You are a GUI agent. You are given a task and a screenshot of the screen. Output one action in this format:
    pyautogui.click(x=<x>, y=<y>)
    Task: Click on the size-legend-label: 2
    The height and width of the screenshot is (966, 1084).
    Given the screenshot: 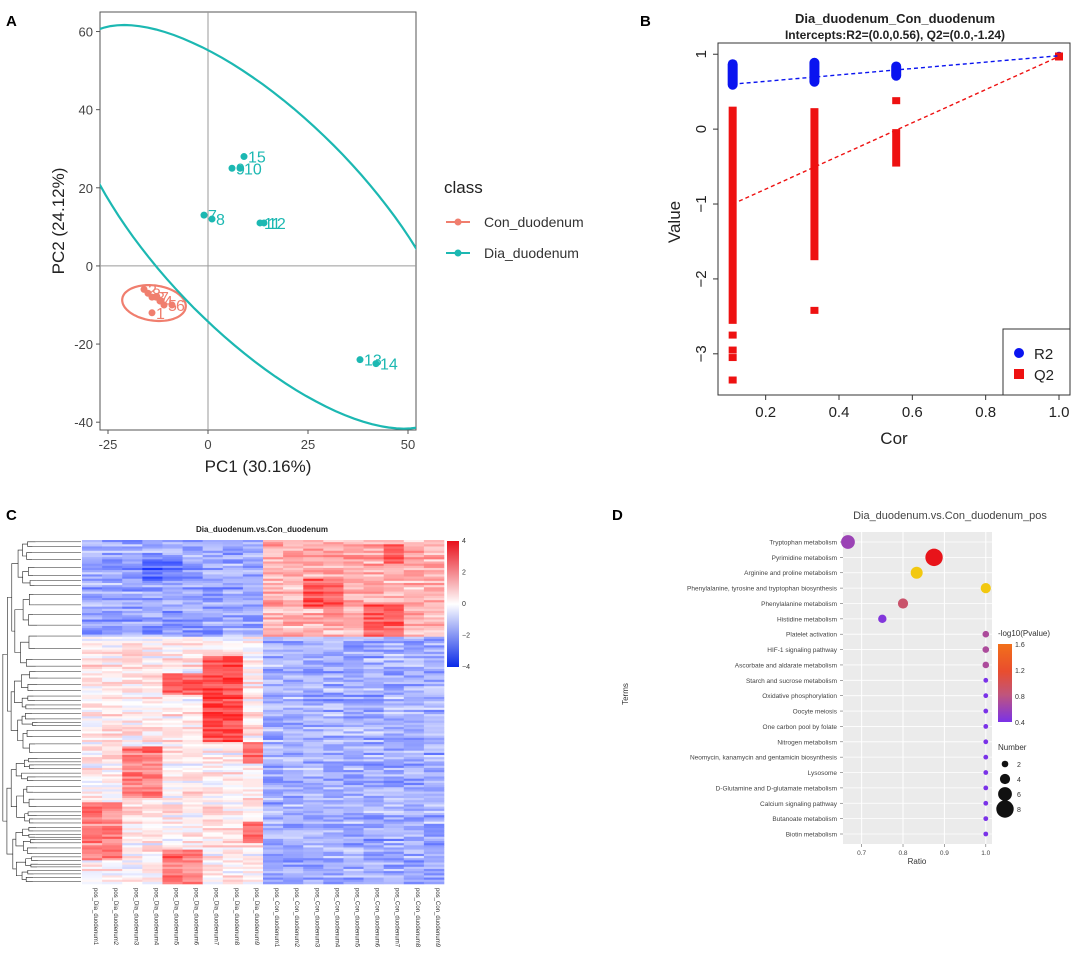 What is the action you would take?
    pyautogui.click(x=1019, y=765)
    